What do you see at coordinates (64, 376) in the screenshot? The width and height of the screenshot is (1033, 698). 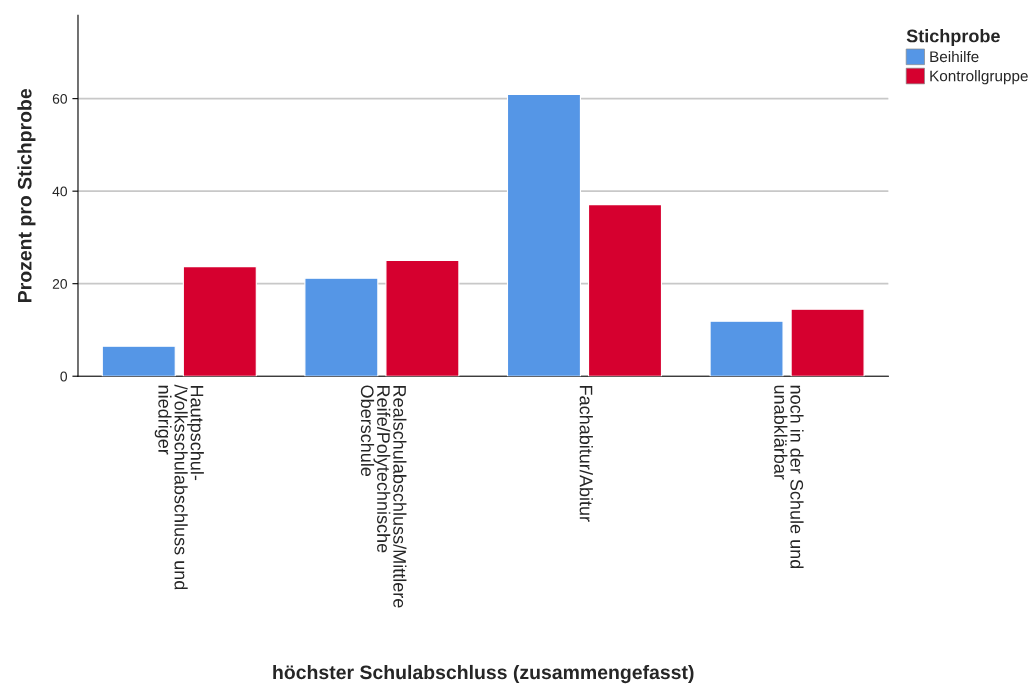 I see `y-tick-label: 0` at bounding box center [64, 376].